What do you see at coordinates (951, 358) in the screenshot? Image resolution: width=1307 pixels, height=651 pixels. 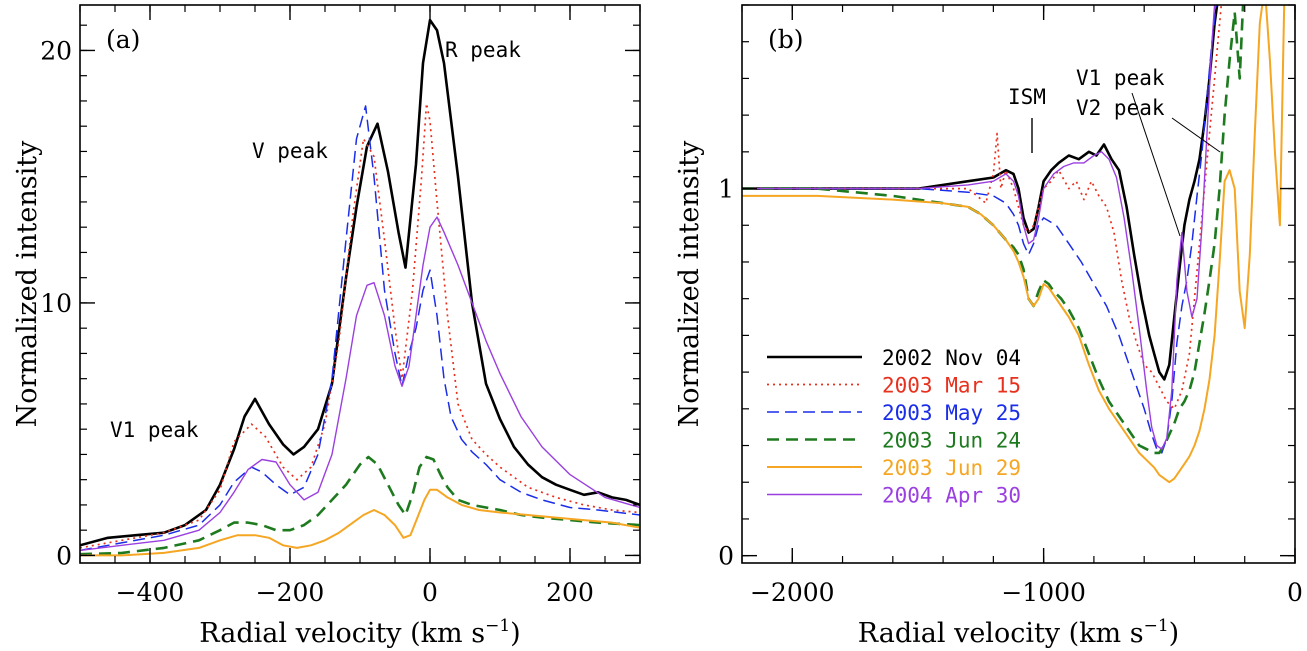 I see `legend-label: 2002 Nov 04` at bounding box center [951, 358].